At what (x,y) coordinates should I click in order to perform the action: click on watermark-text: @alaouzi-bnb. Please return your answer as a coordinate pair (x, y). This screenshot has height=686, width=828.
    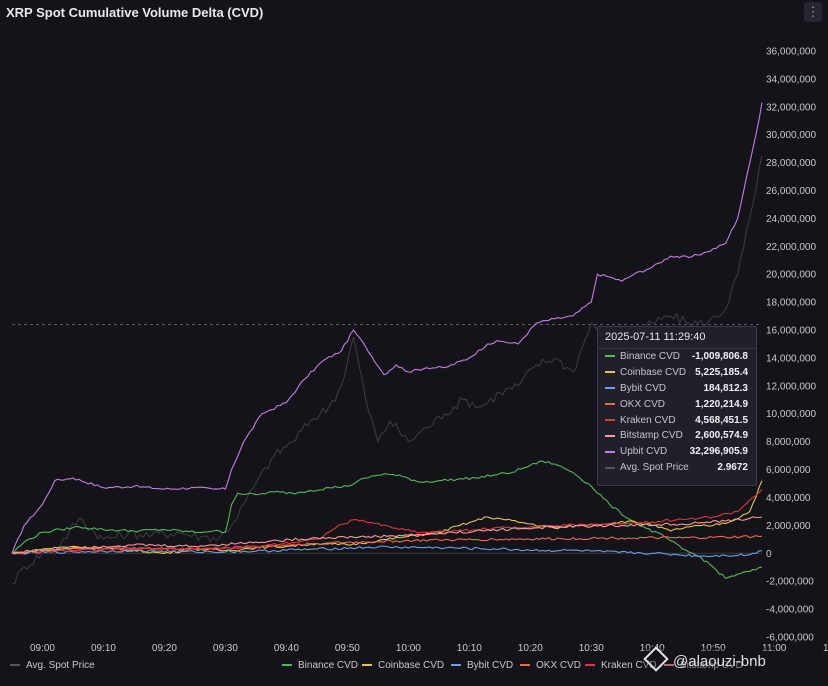
    Looking at the image, I should click on (719, 661).